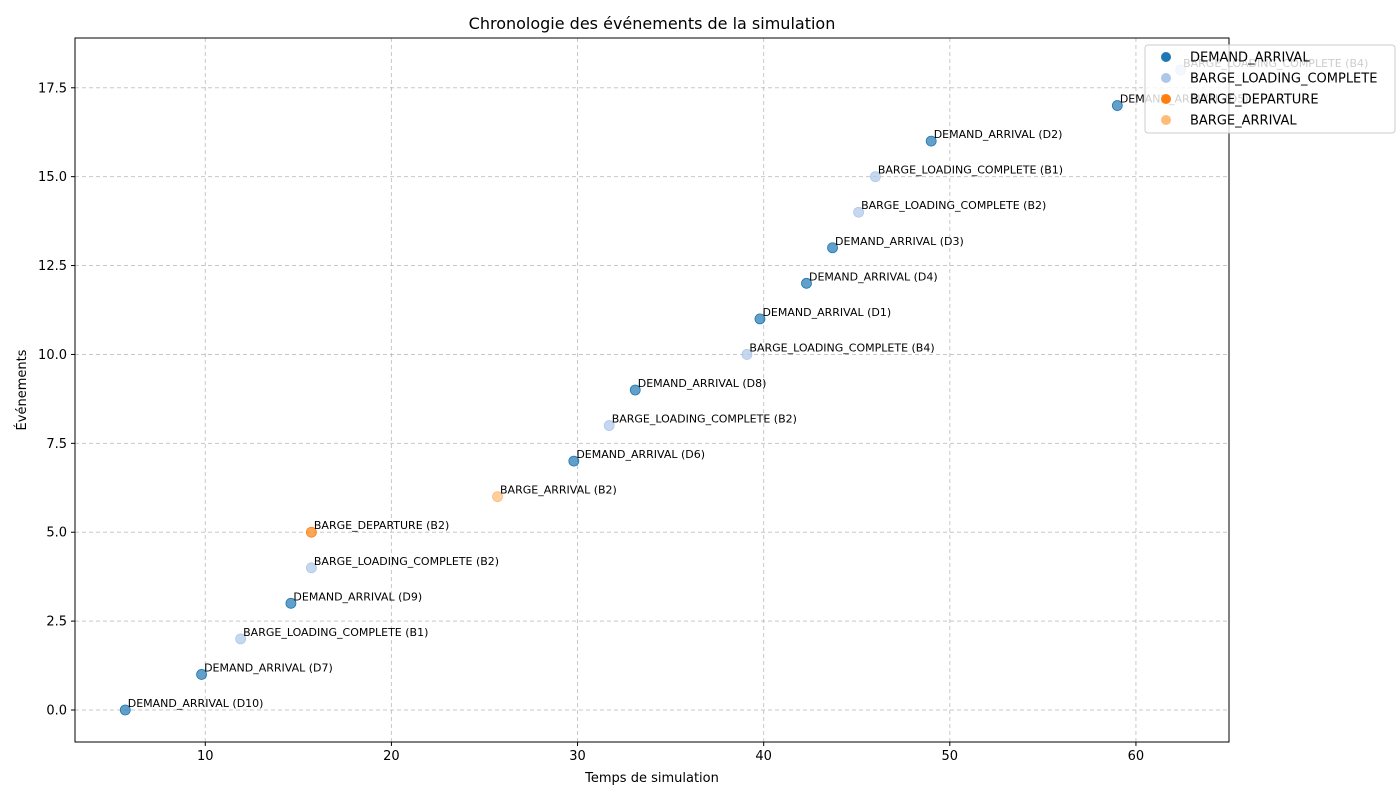 The image size is (1400, 800). I want to click on y-tick-label: 15.0, so click(52, 177).